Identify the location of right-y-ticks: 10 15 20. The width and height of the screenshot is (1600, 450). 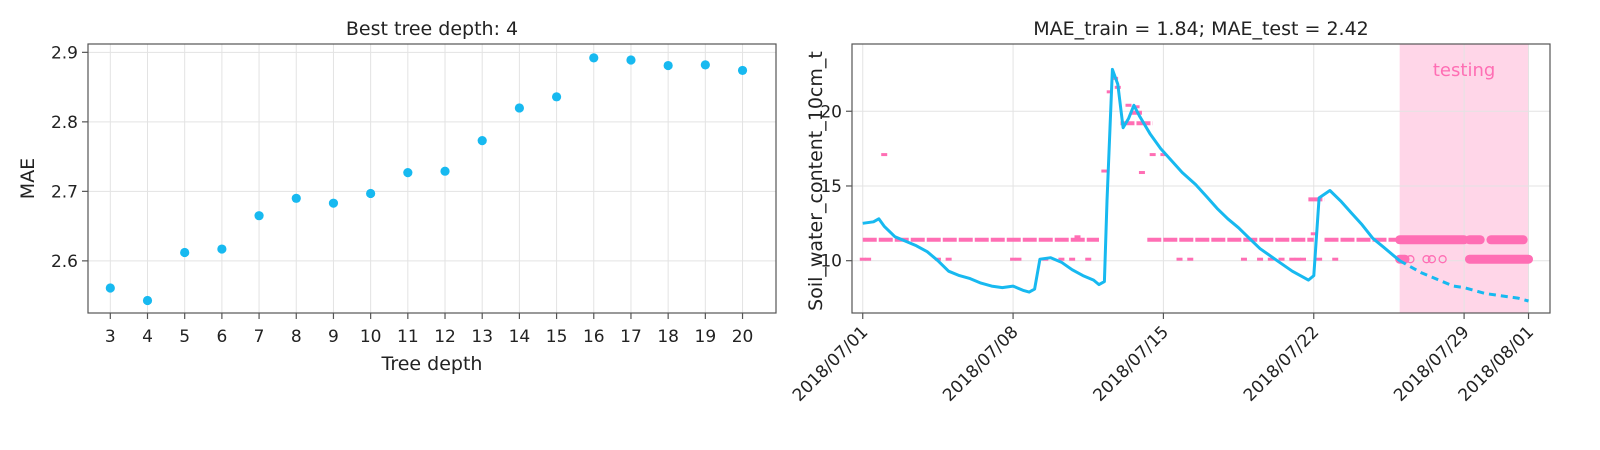
(836, 187).